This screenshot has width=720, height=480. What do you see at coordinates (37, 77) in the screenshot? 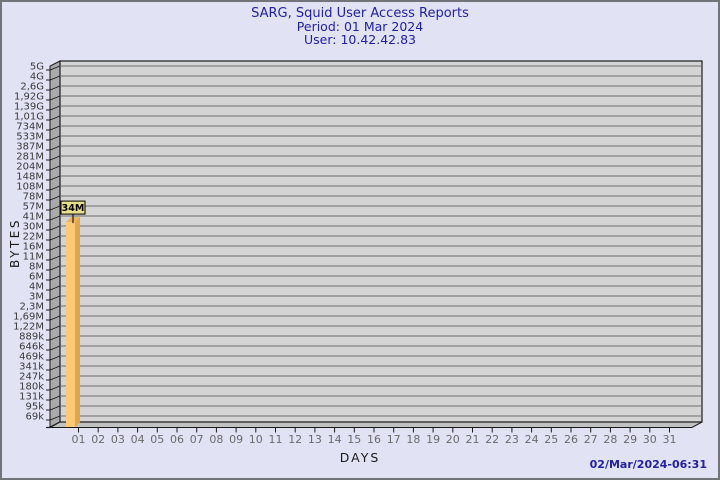
I see `y-tick-label: 4G` at bounding box center [37, 77].